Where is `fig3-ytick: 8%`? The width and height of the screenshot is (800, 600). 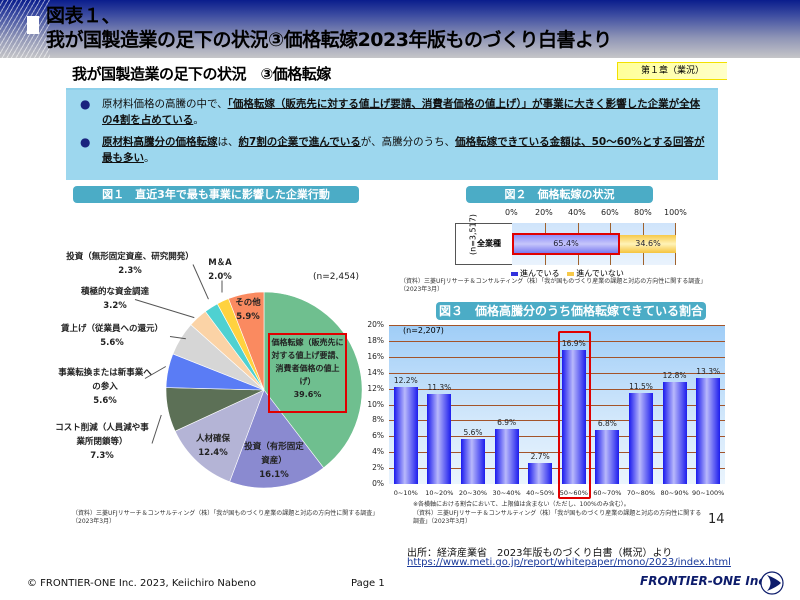 fig3-ytick: 8% is located at coordinates (378, 420).